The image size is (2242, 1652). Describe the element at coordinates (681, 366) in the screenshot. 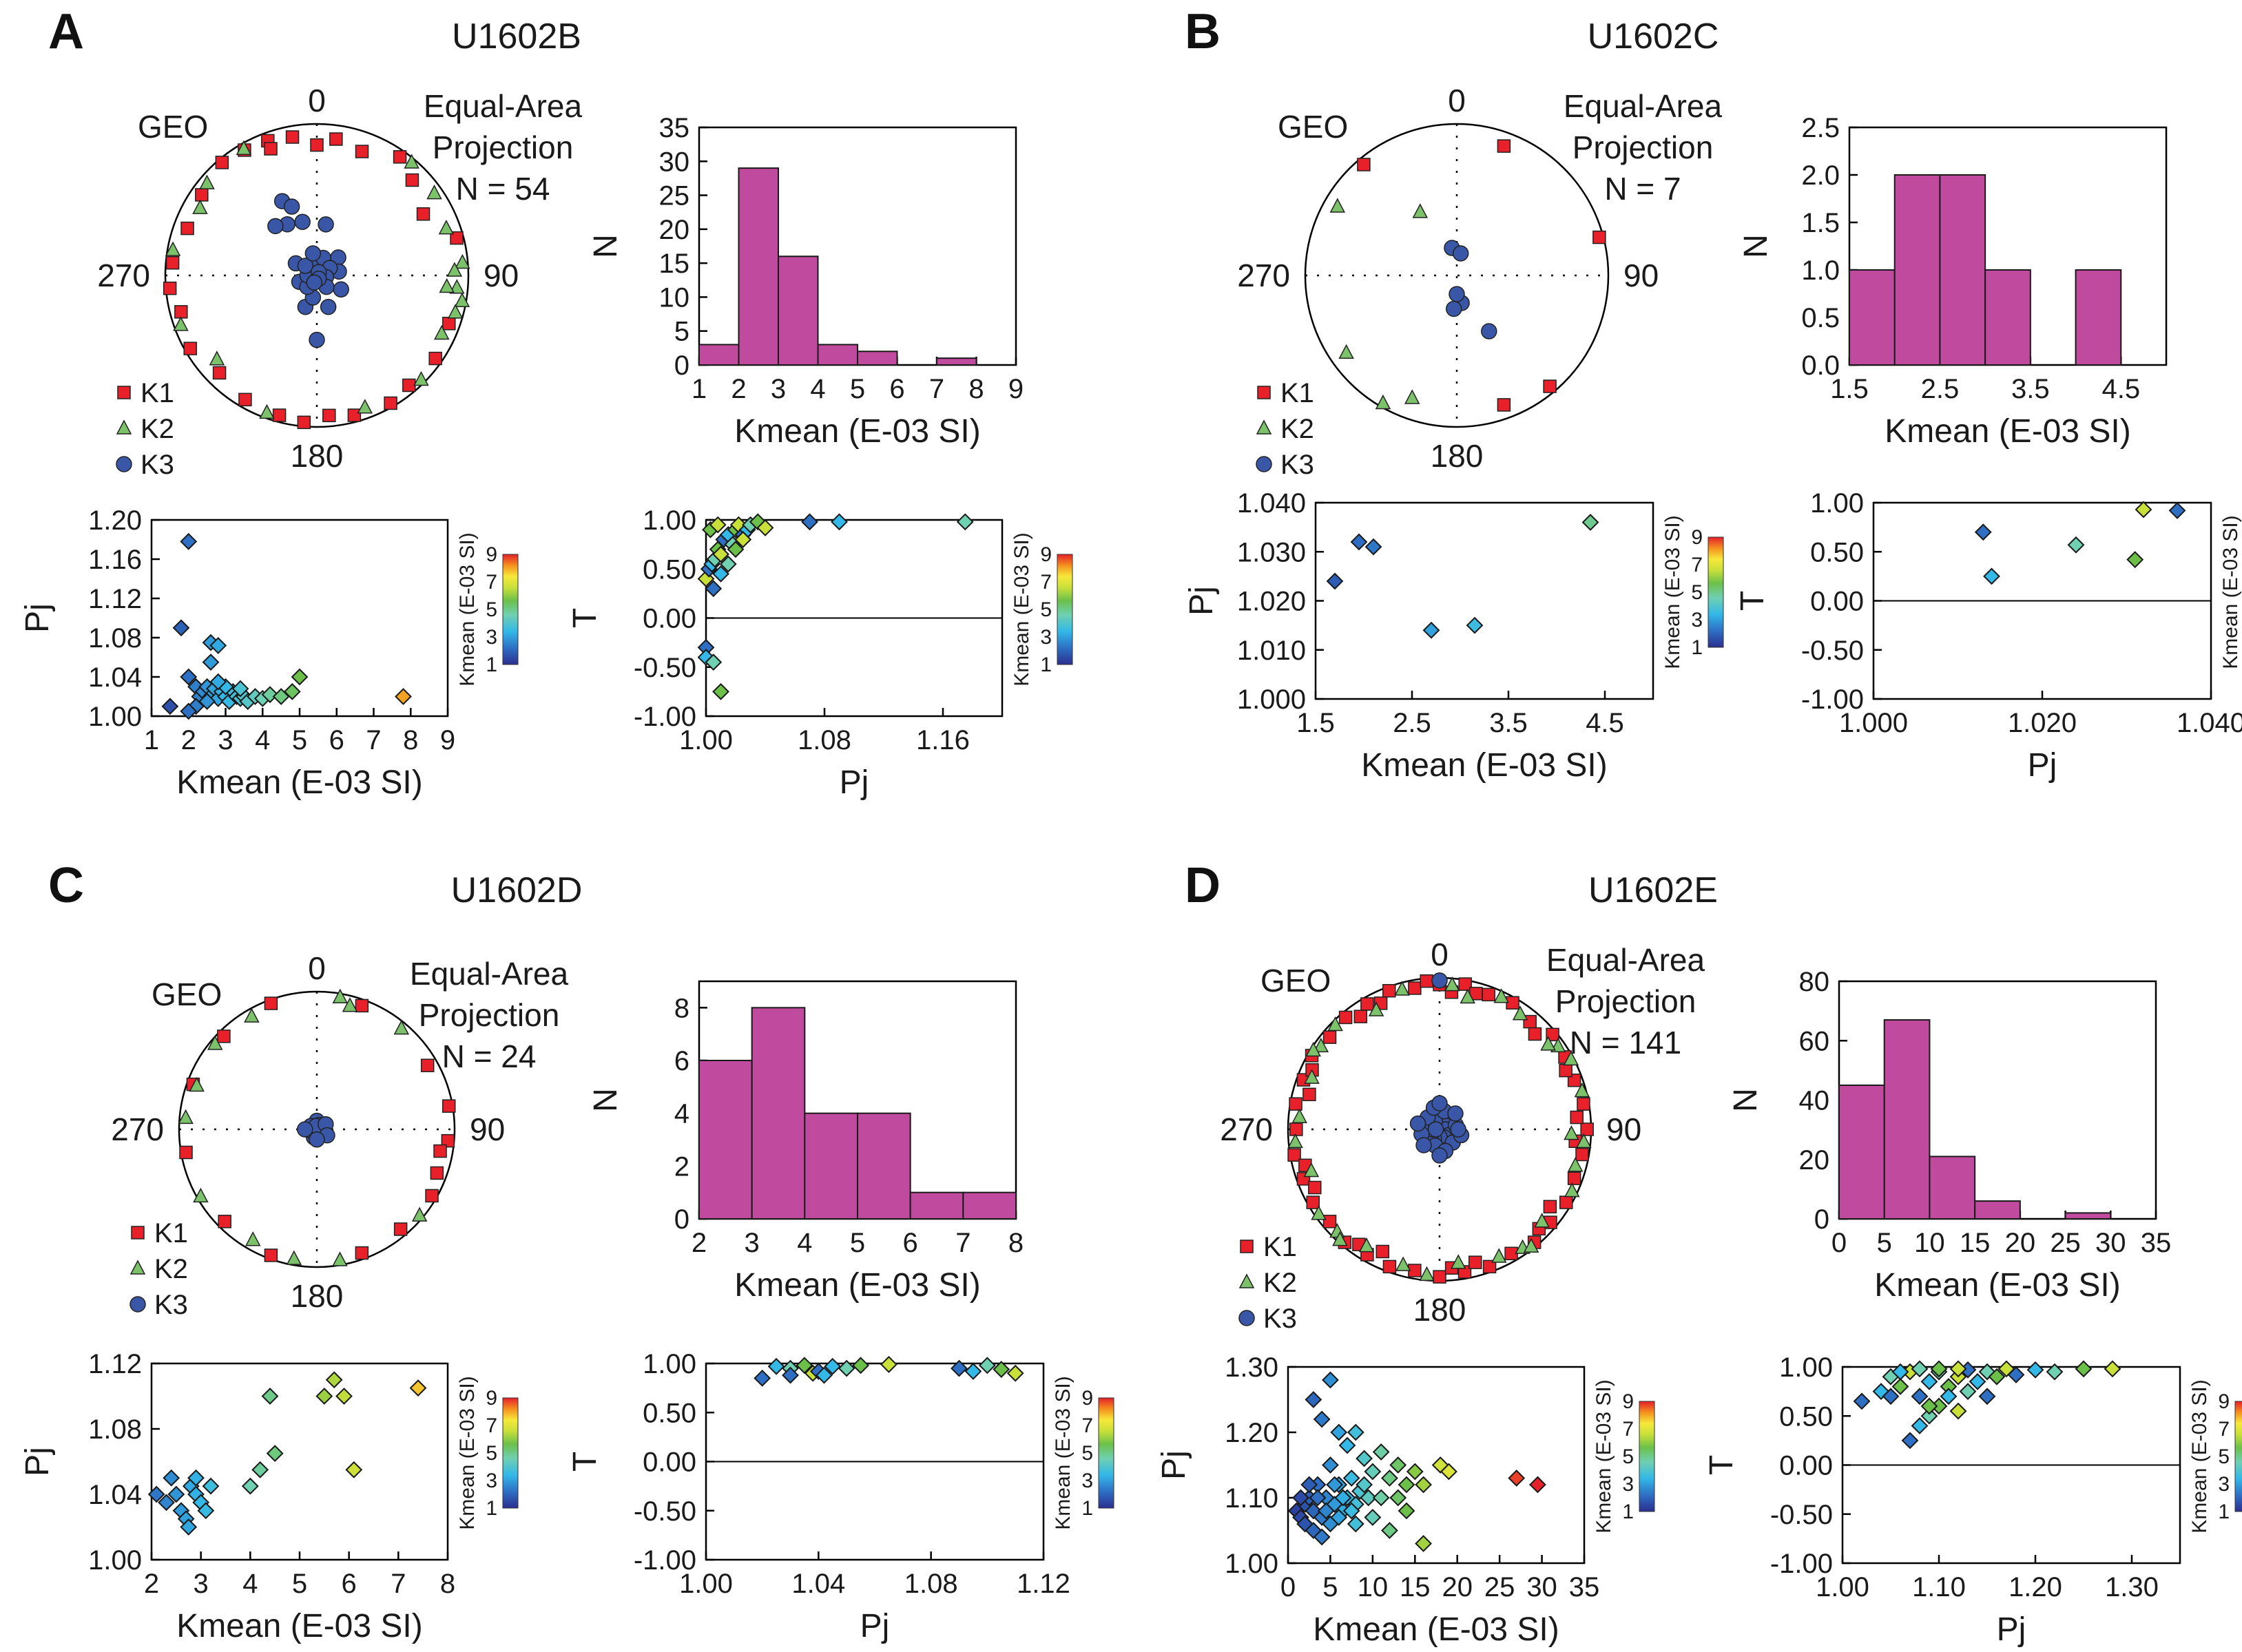

I see `y-tick-label: 0` at that location.